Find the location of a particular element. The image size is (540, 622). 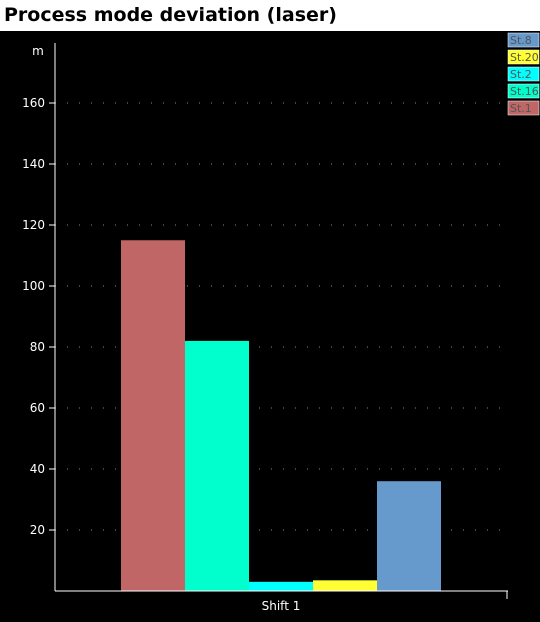

x-tick-labels: Shift 1 is located at coordinates (281, 606).